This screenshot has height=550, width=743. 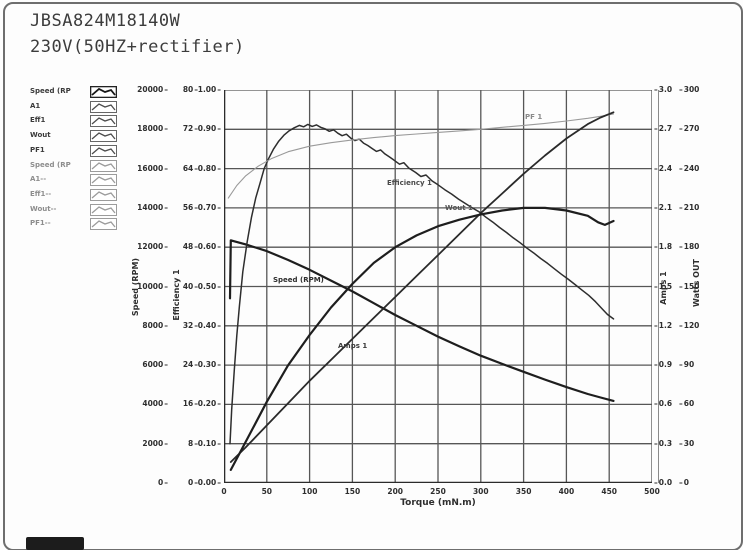 What do you see at coordinates (187, 483) in the screenshot?
I see `efficiency-axis-tick: 0` at bounding box center [187, 483].